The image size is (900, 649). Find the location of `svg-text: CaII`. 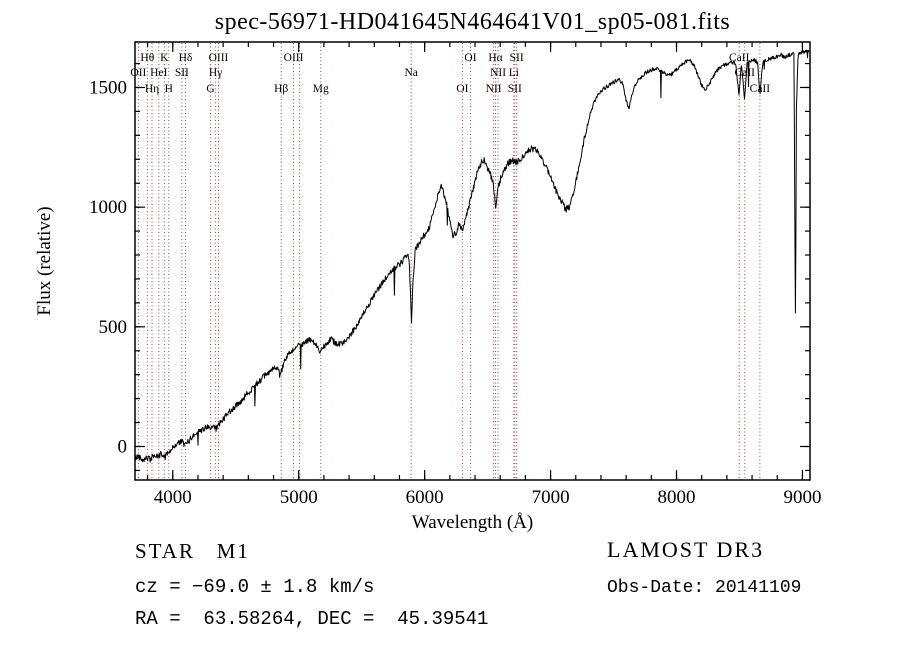

svg-text: CaII is located at coordinates (745, 73).